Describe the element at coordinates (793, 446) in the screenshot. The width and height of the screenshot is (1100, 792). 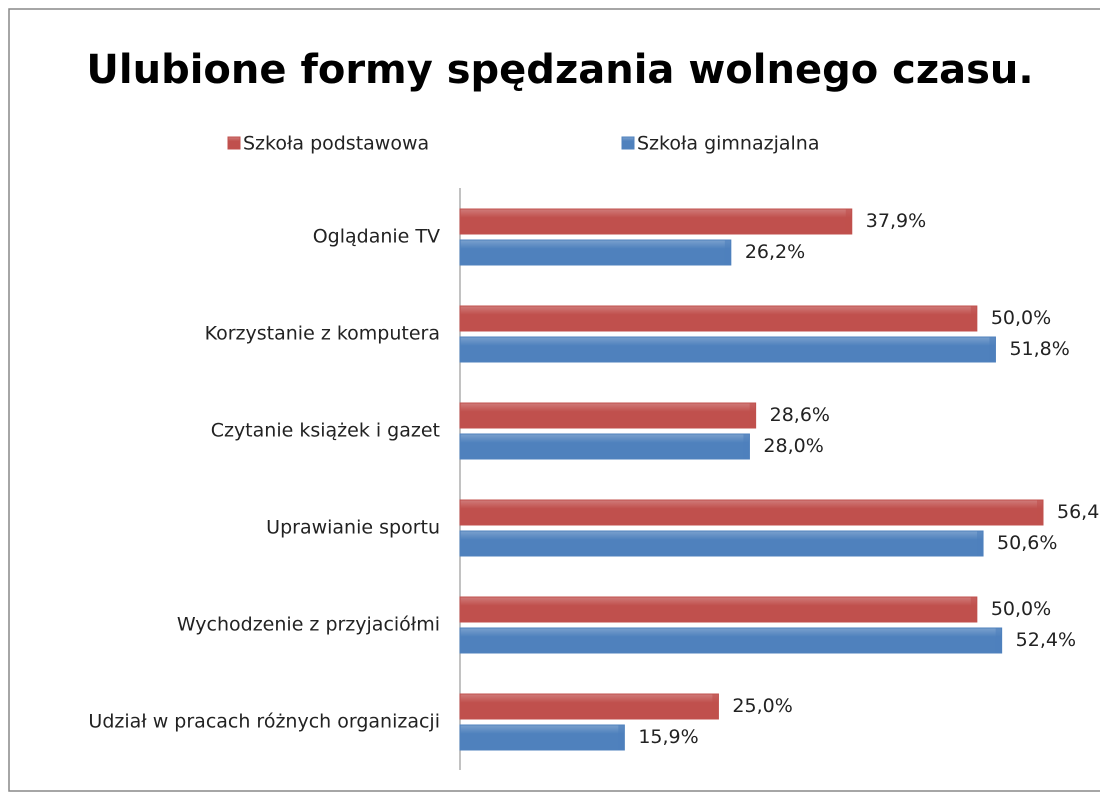
I see `value-label: 28,0%` at that location.